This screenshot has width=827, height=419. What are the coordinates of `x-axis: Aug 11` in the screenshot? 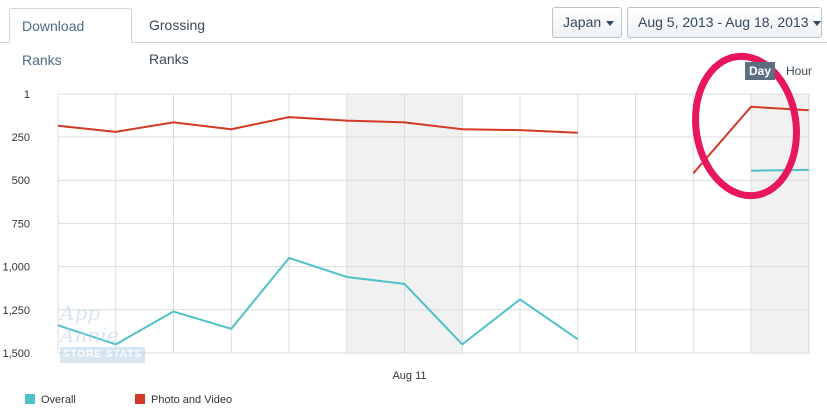 It's located at (409, 376).